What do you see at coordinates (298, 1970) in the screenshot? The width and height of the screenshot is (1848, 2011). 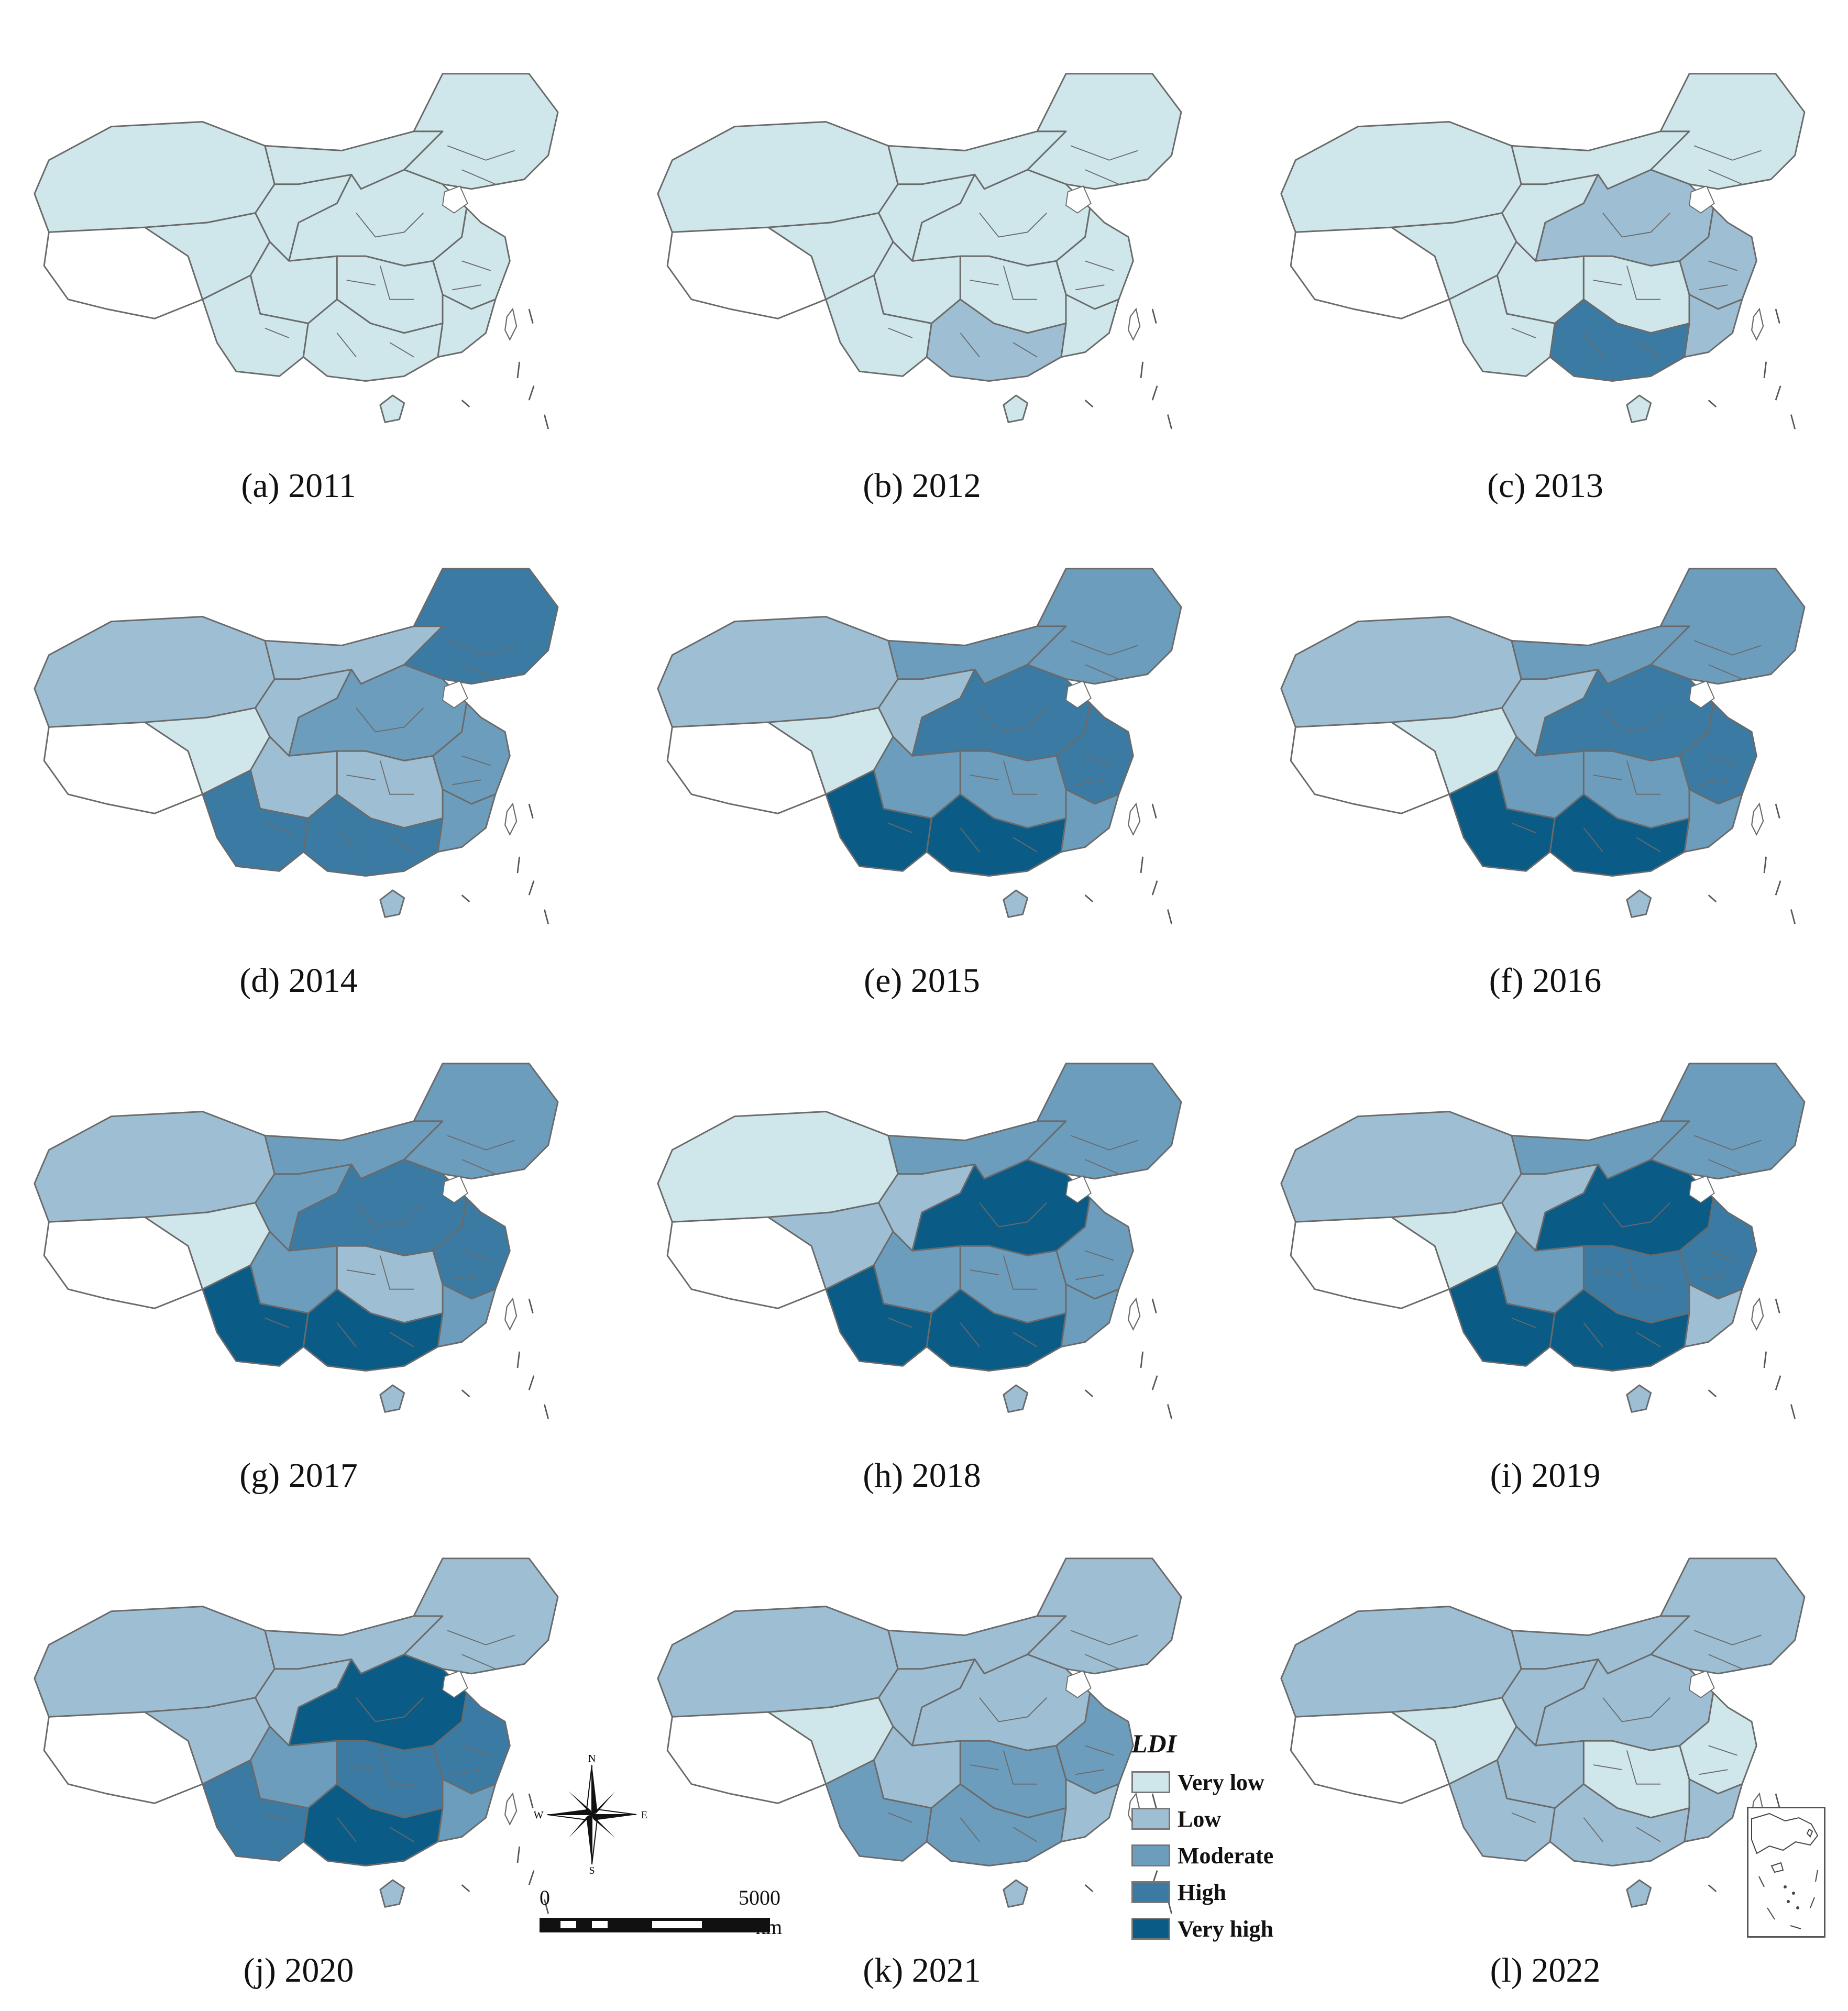 I see `panel-caption-2020: (j) 2020` at bounding box center [298, 1970].